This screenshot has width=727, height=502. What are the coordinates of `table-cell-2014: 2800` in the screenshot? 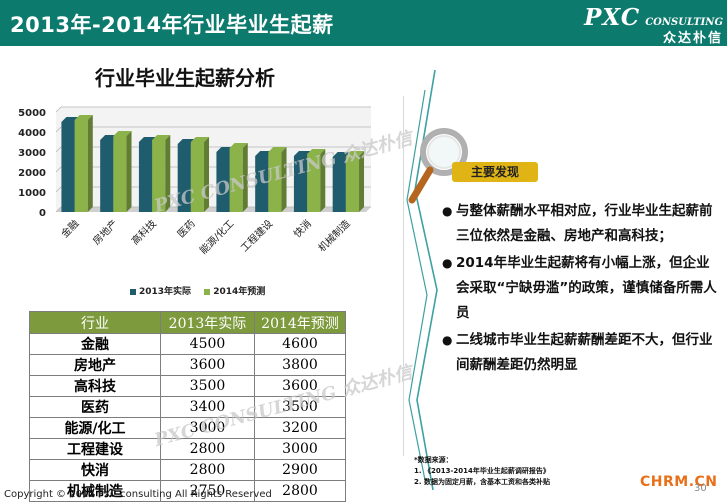 It's located at (300, 491).